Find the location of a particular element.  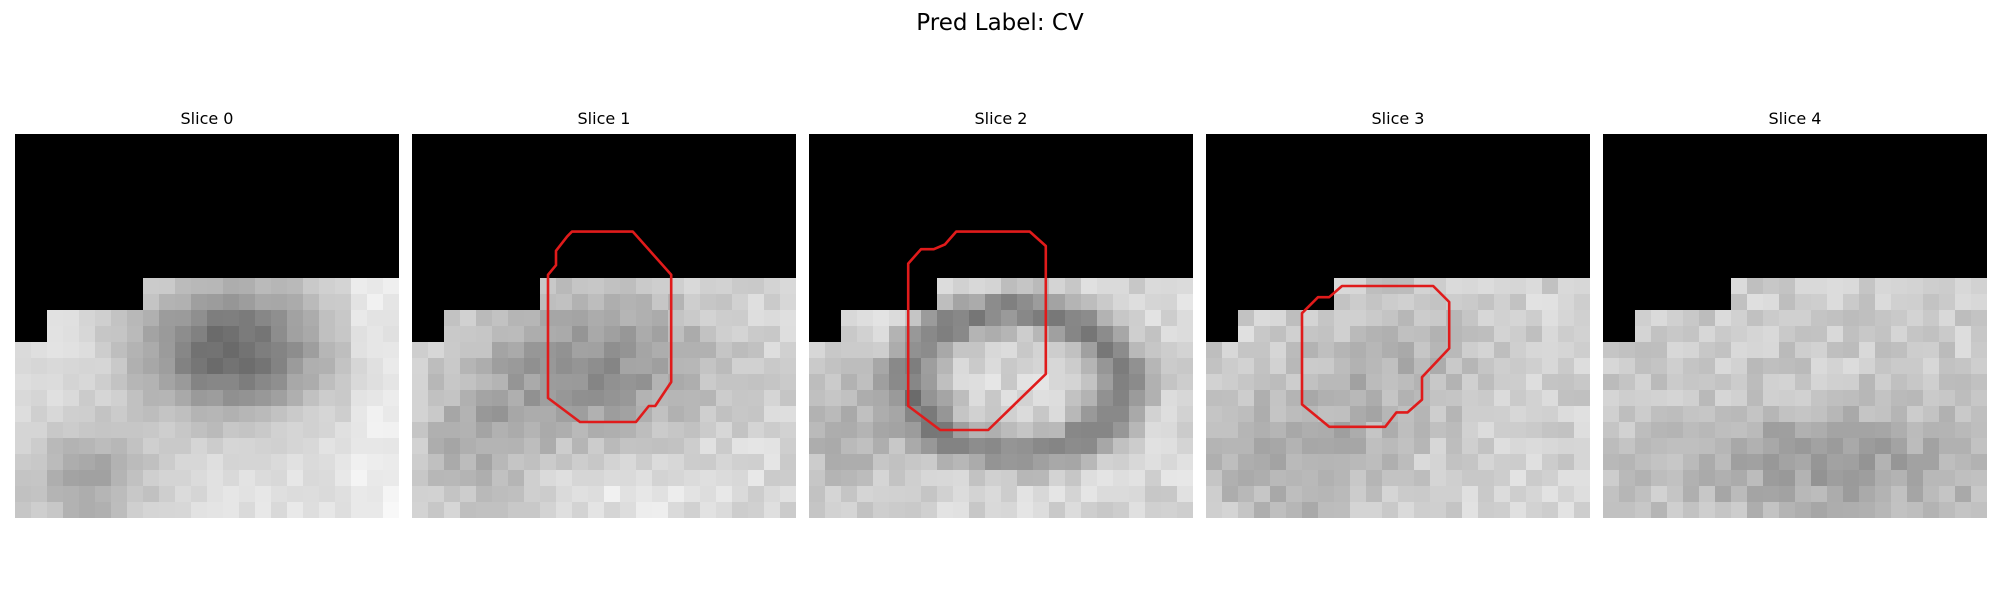

figure-title: Pred Label: CV is located at coordinates (1000, 23).